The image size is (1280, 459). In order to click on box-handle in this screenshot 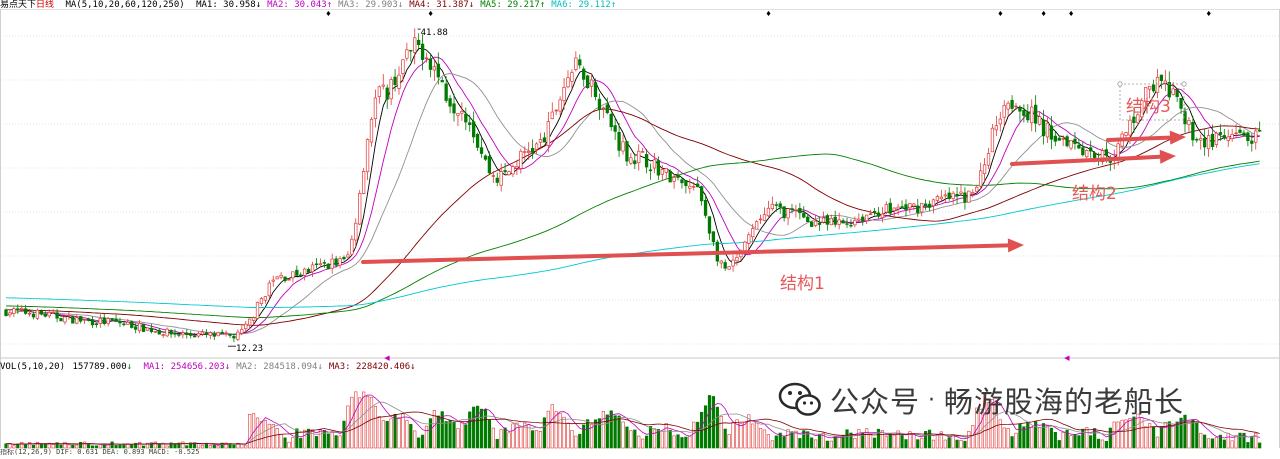, I will do `click(1184, 84)`.